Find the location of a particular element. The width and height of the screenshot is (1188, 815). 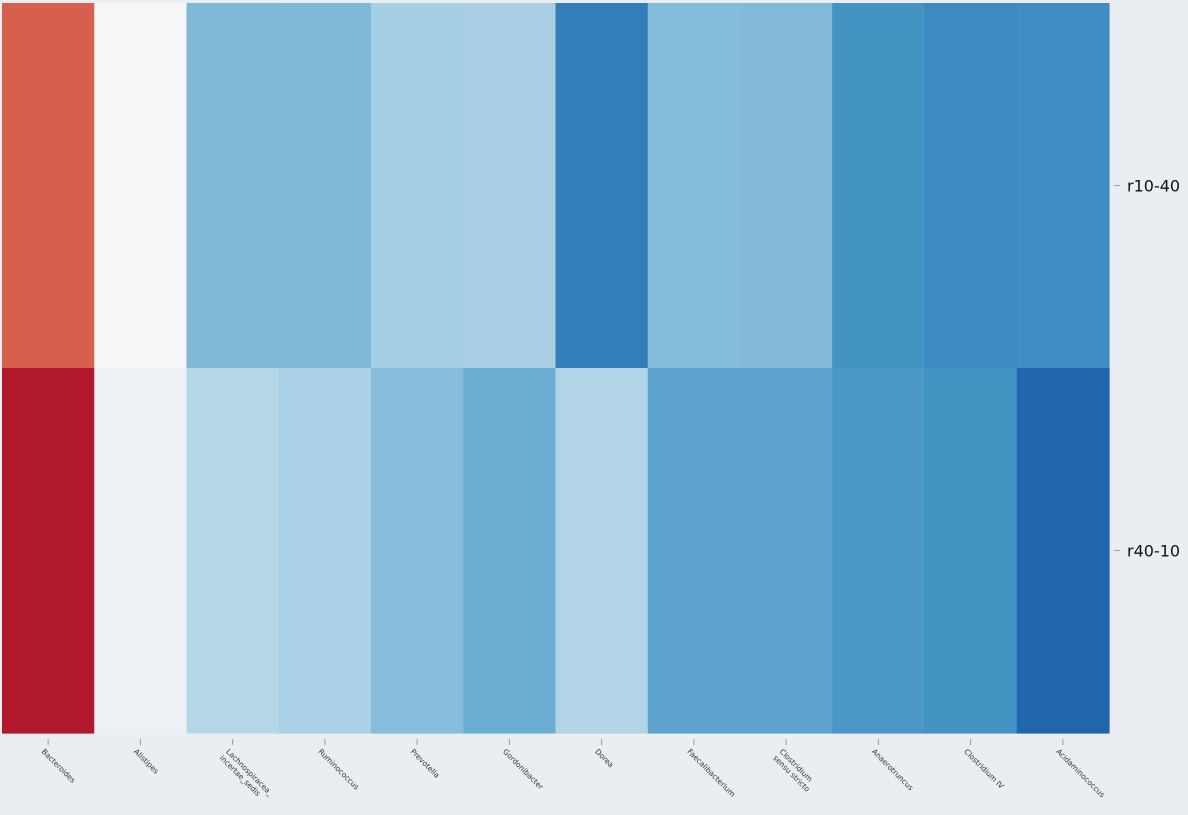

x-tick-label: Clostridium IV is located at coordinates (984, 769).